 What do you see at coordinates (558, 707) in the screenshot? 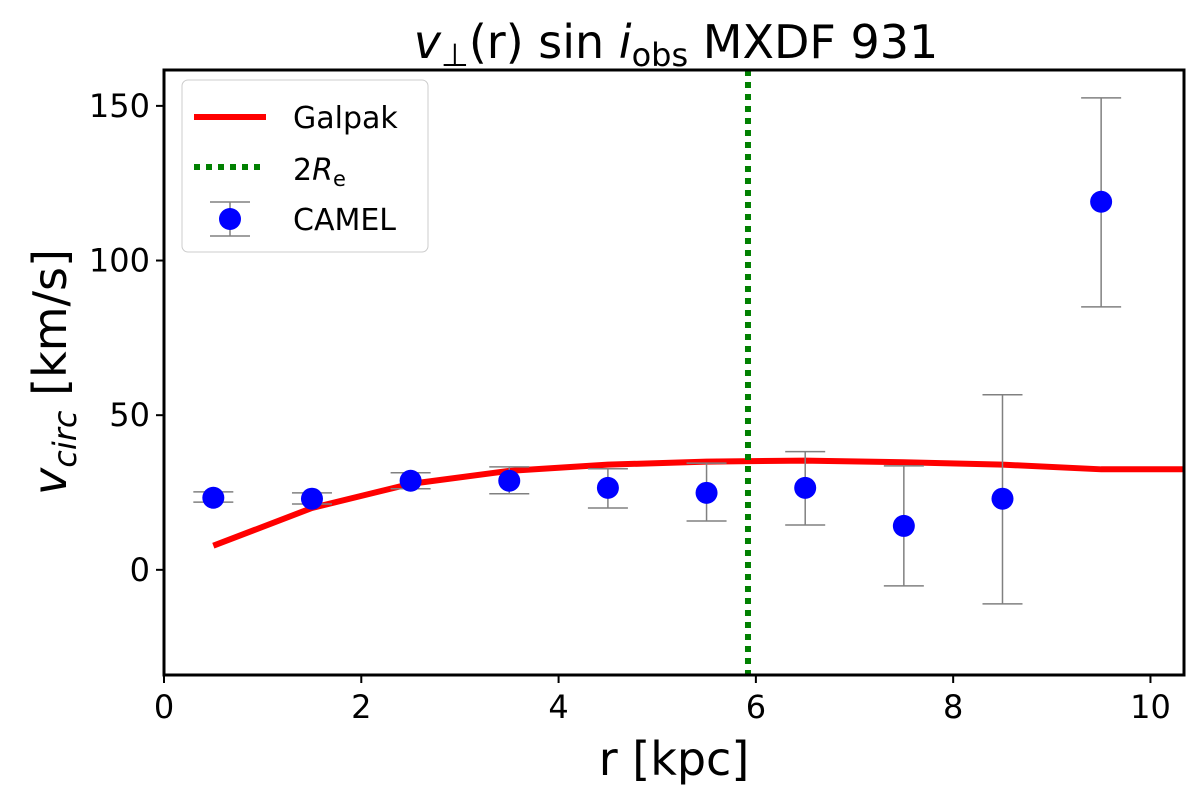
I see `x-tick-label: 4` at bounding box center [558, 707].